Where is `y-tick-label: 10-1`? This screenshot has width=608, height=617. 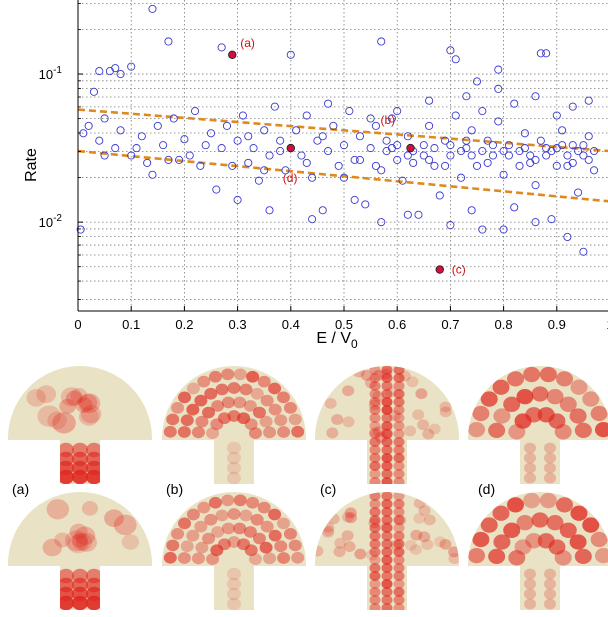 y-tick-label: 10-1 is located at coordinates (51, 73).